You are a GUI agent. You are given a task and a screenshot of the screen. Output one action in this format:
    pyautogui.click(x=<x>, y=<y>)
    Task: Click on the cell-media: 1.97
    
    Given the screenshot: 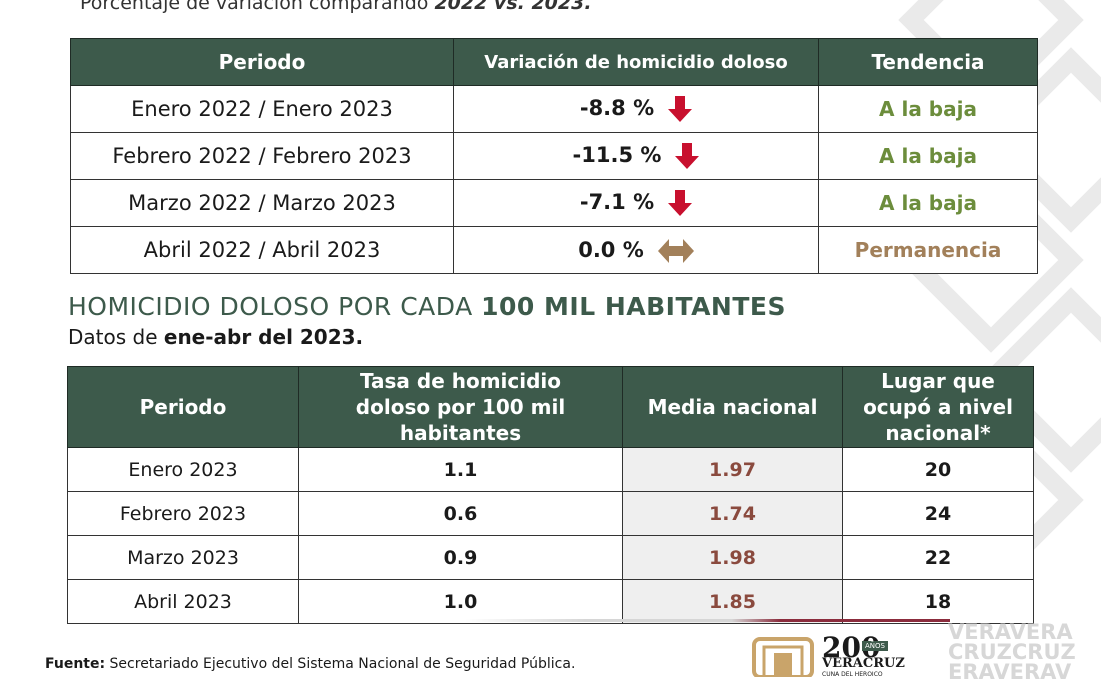 What is the action you would take?
    pyautogui.click(x=732, y=469)
    